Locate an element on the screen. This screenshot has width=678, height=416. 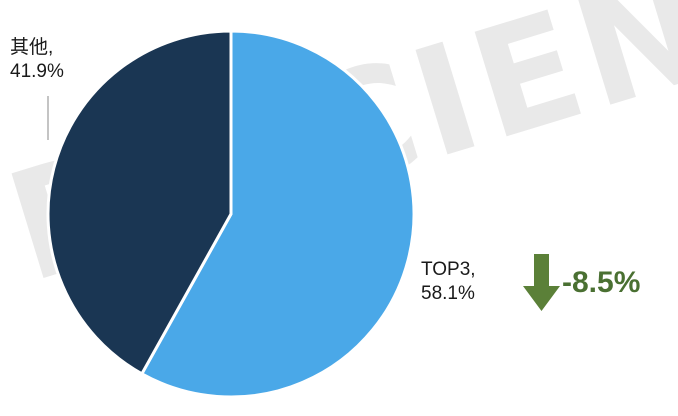
down-arrow-icon is located at coordinates (541, 282).